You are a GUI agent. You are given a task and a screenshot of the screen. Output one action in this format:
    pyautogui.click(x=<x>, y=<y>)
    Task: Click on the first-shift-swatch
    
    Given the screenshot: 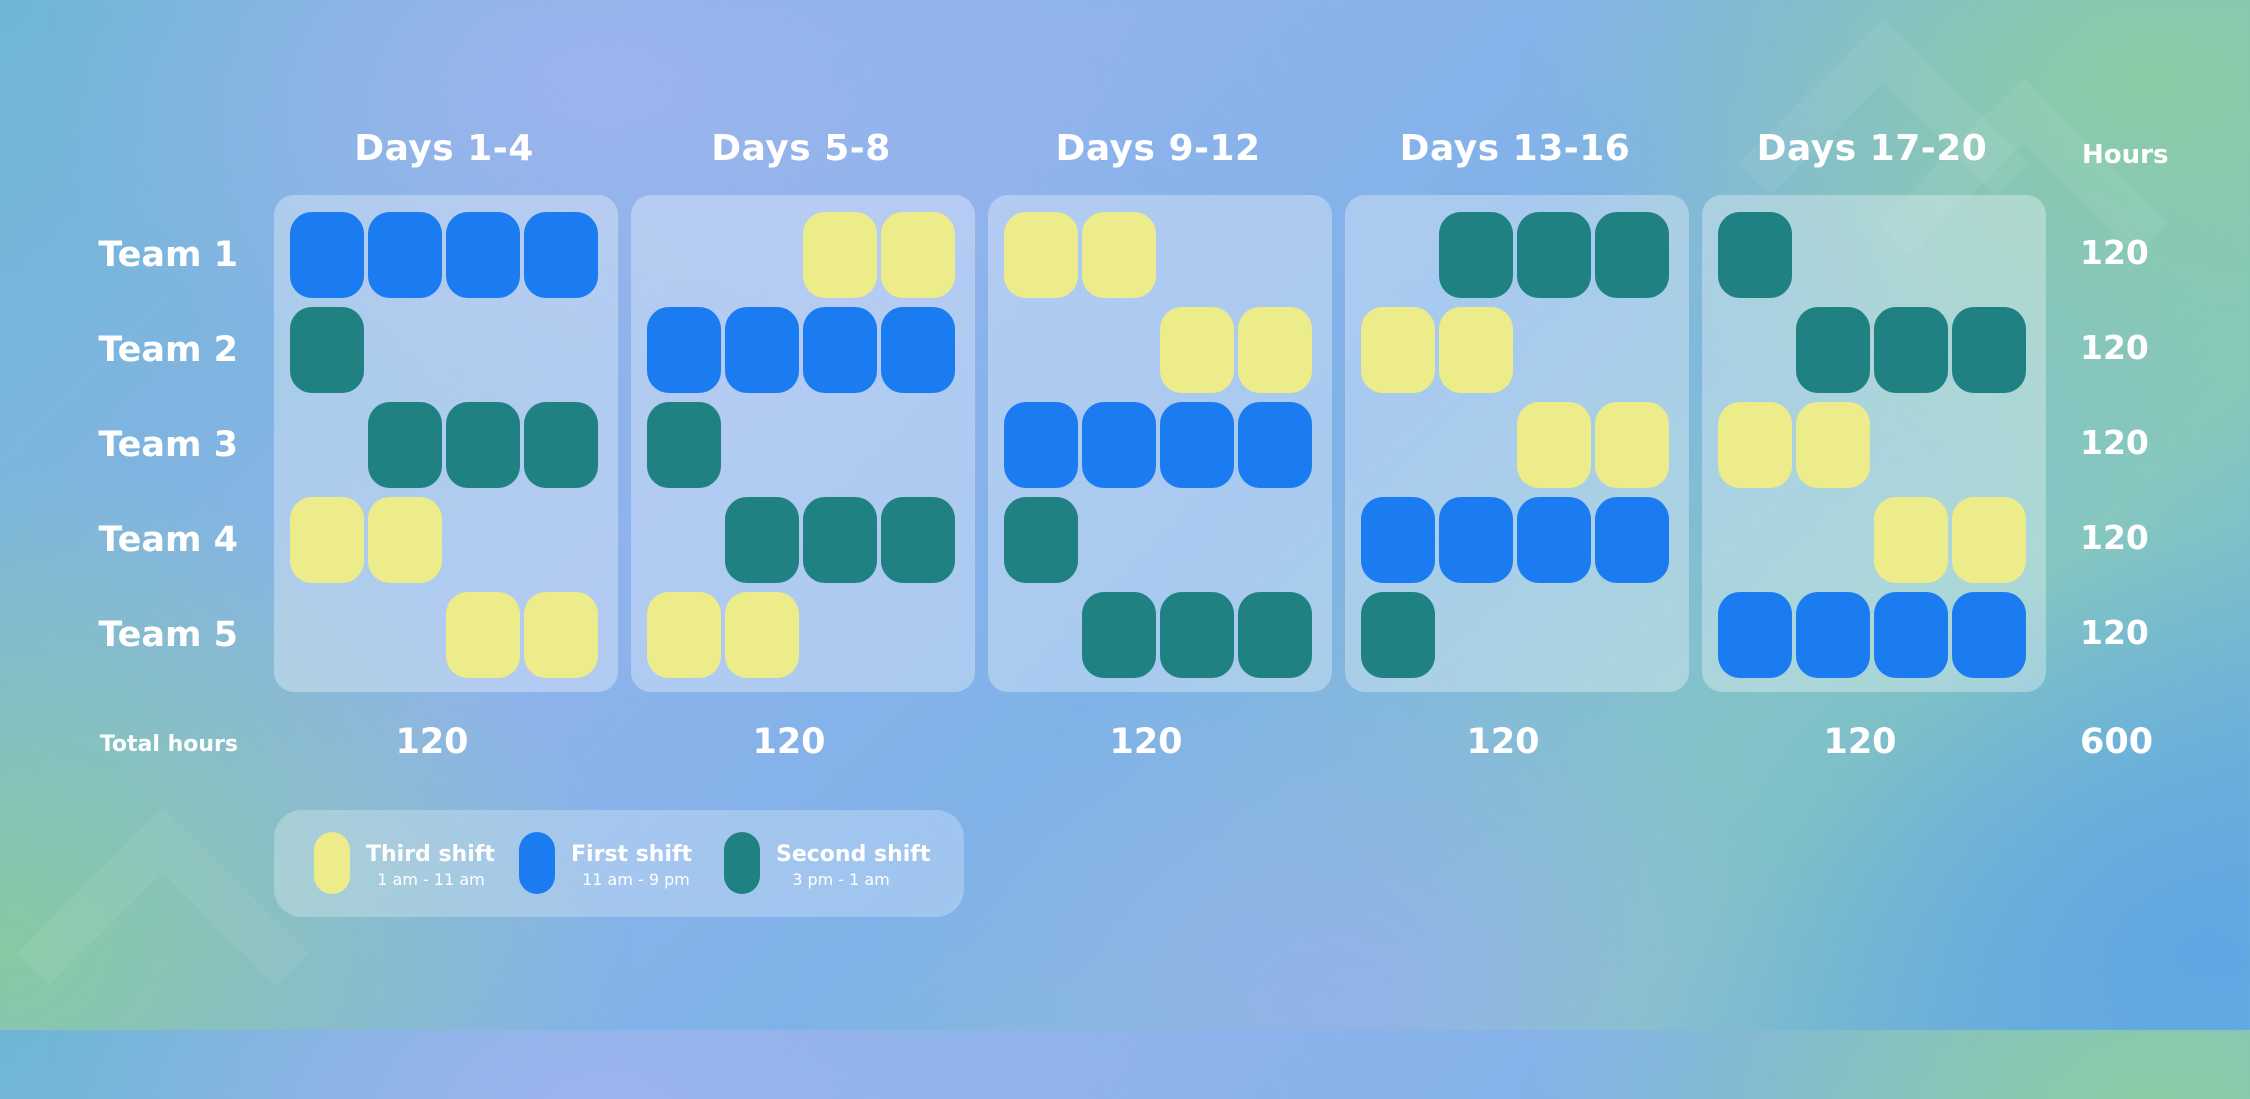 What is the action you would take?
    pyautogui.click(x=537, y=863)
    